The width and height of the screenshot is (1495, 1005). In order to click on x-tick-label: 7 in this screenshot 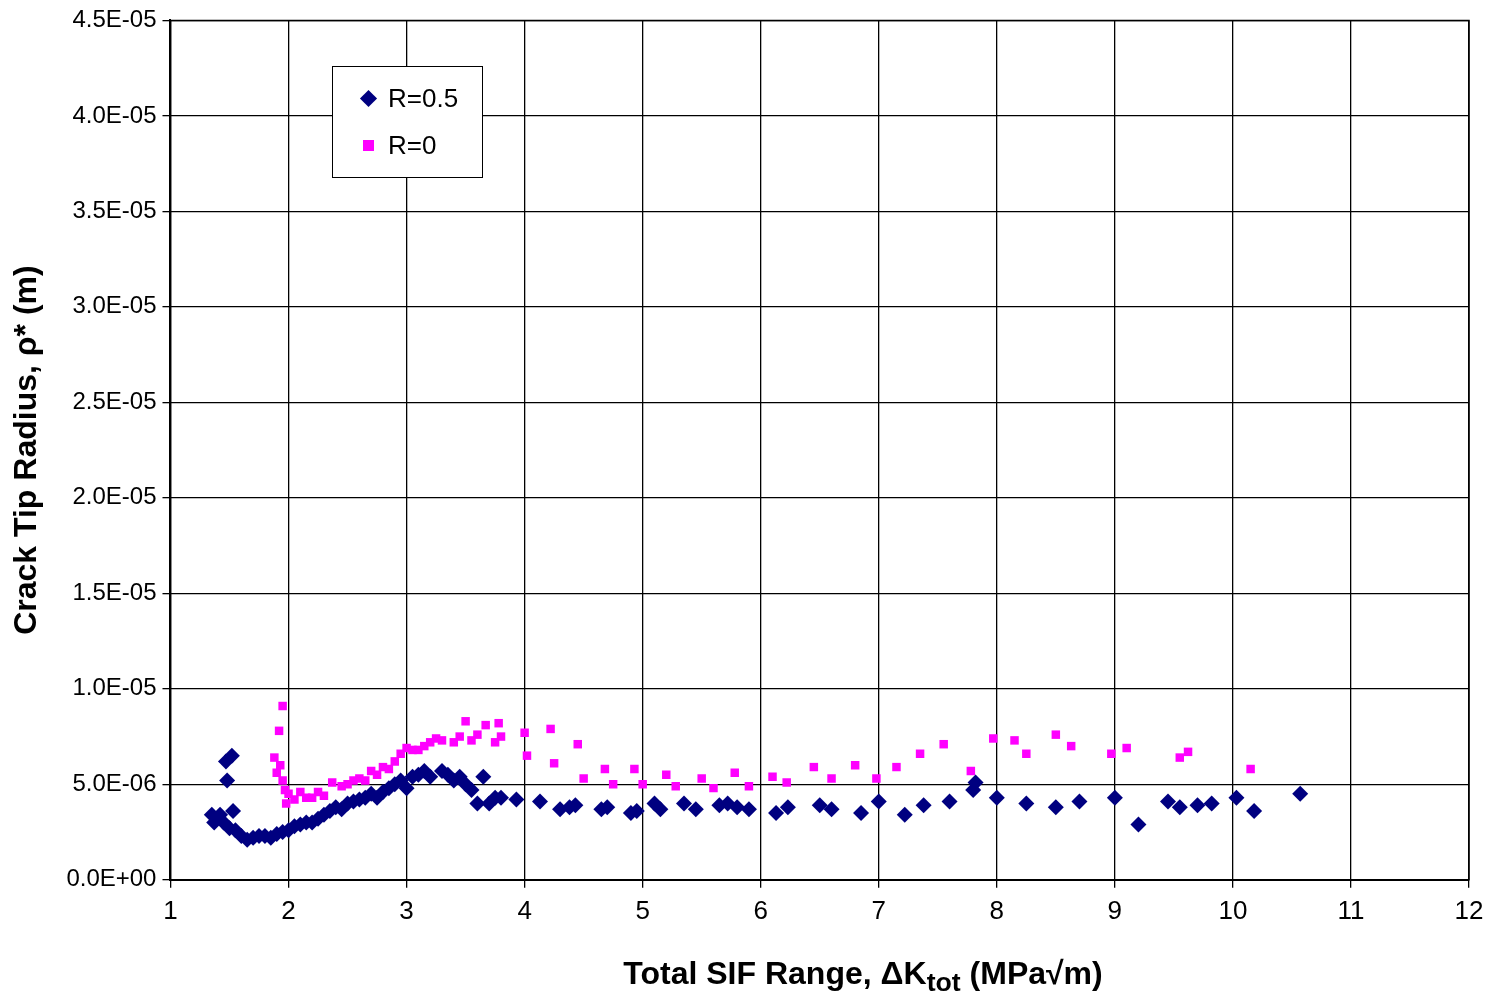, I will do `click(878, 909)`.